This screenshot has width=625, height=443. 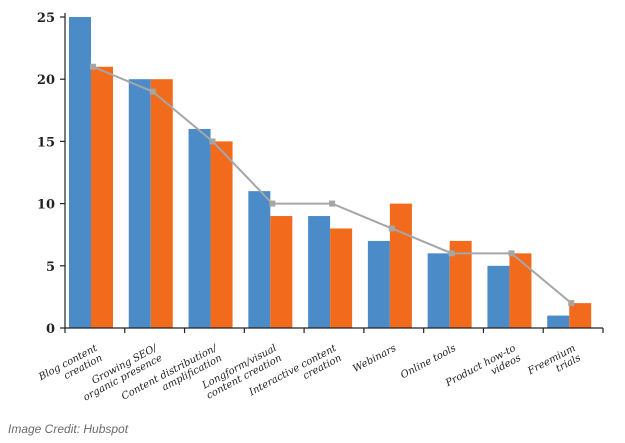 I want to click on y-tick-label-5: 25, so click(x=46, y=18).